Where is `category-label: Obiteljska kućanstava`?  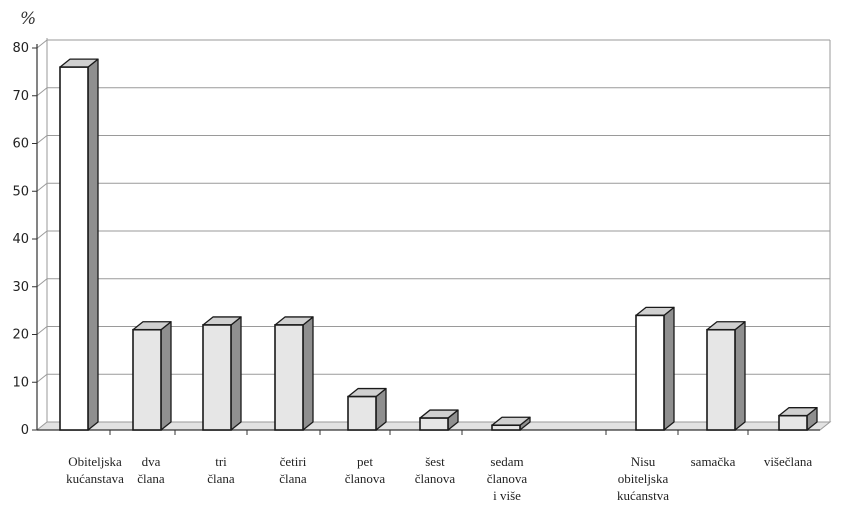
category-label: Obiteljska kućanstava is located at coordinates (95, 470).